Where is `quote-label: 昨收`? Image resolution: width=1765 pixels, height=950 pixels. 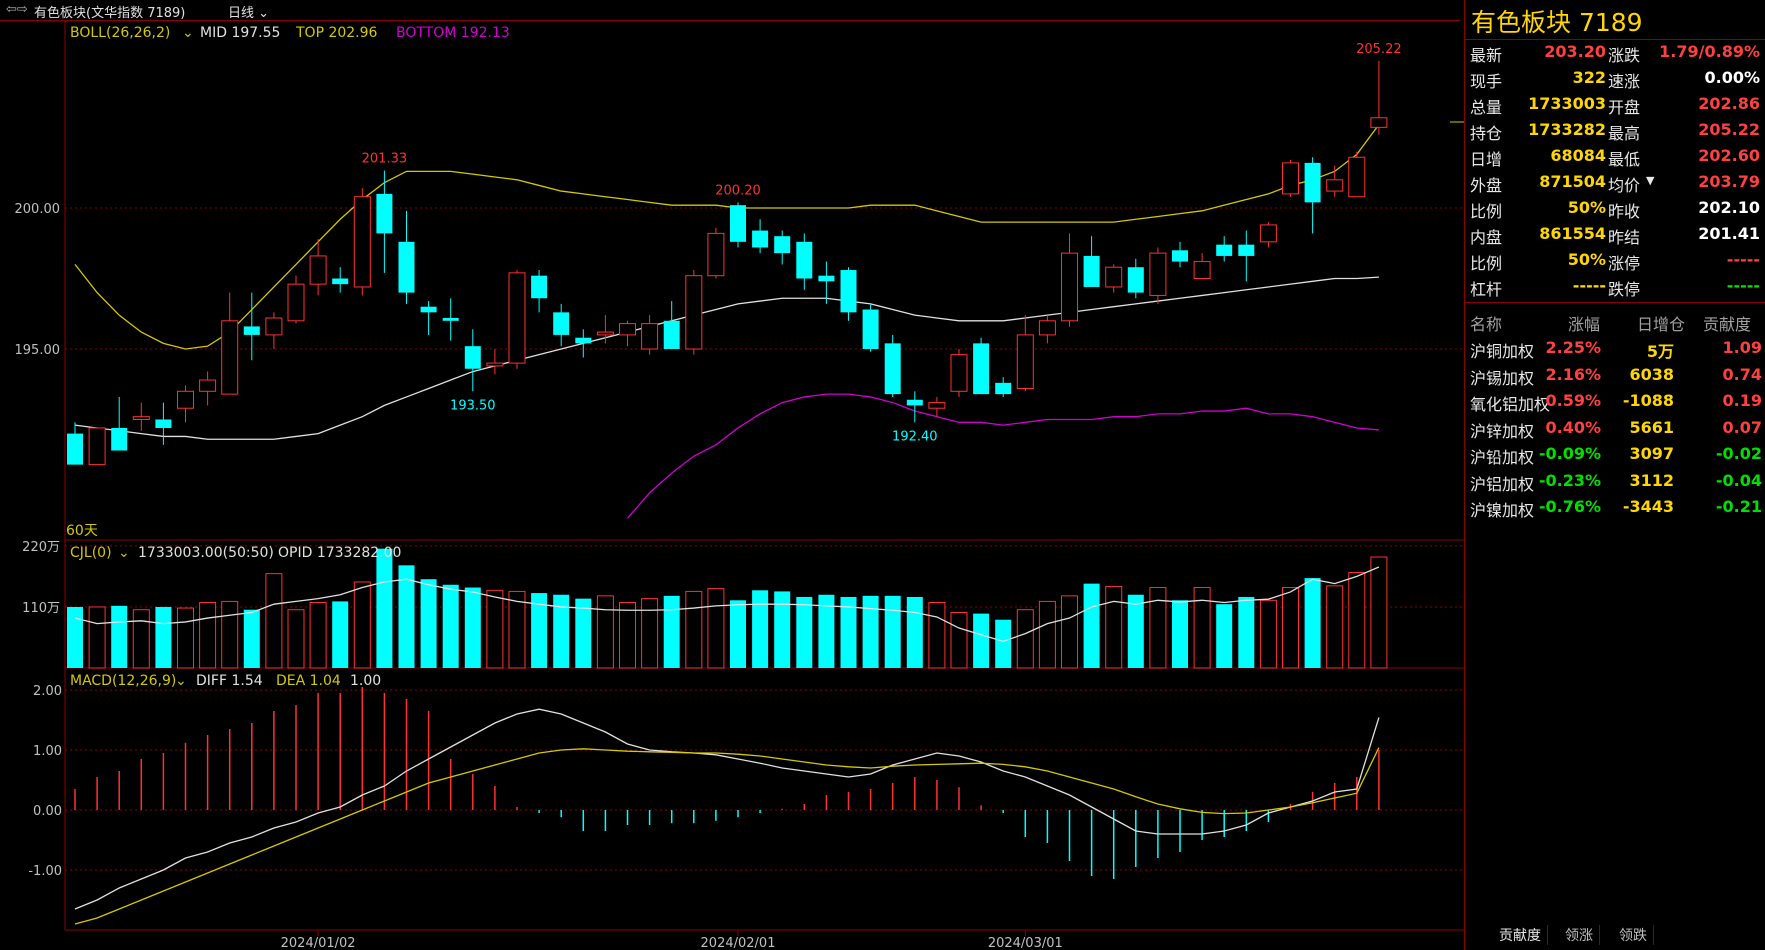
quote-label: 昨收 is located at coordinates (1624, 211).